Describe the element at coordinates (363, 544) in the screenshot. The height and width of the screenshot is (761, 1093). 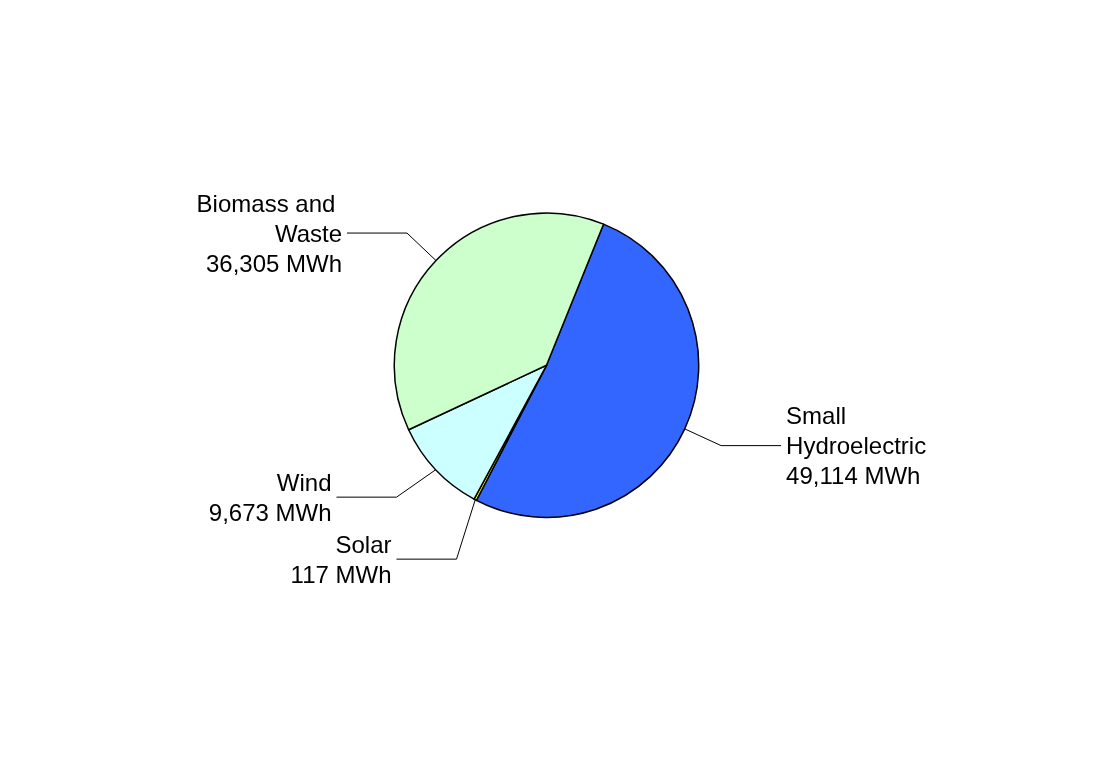
I see `slice-label: Solar` at that location.